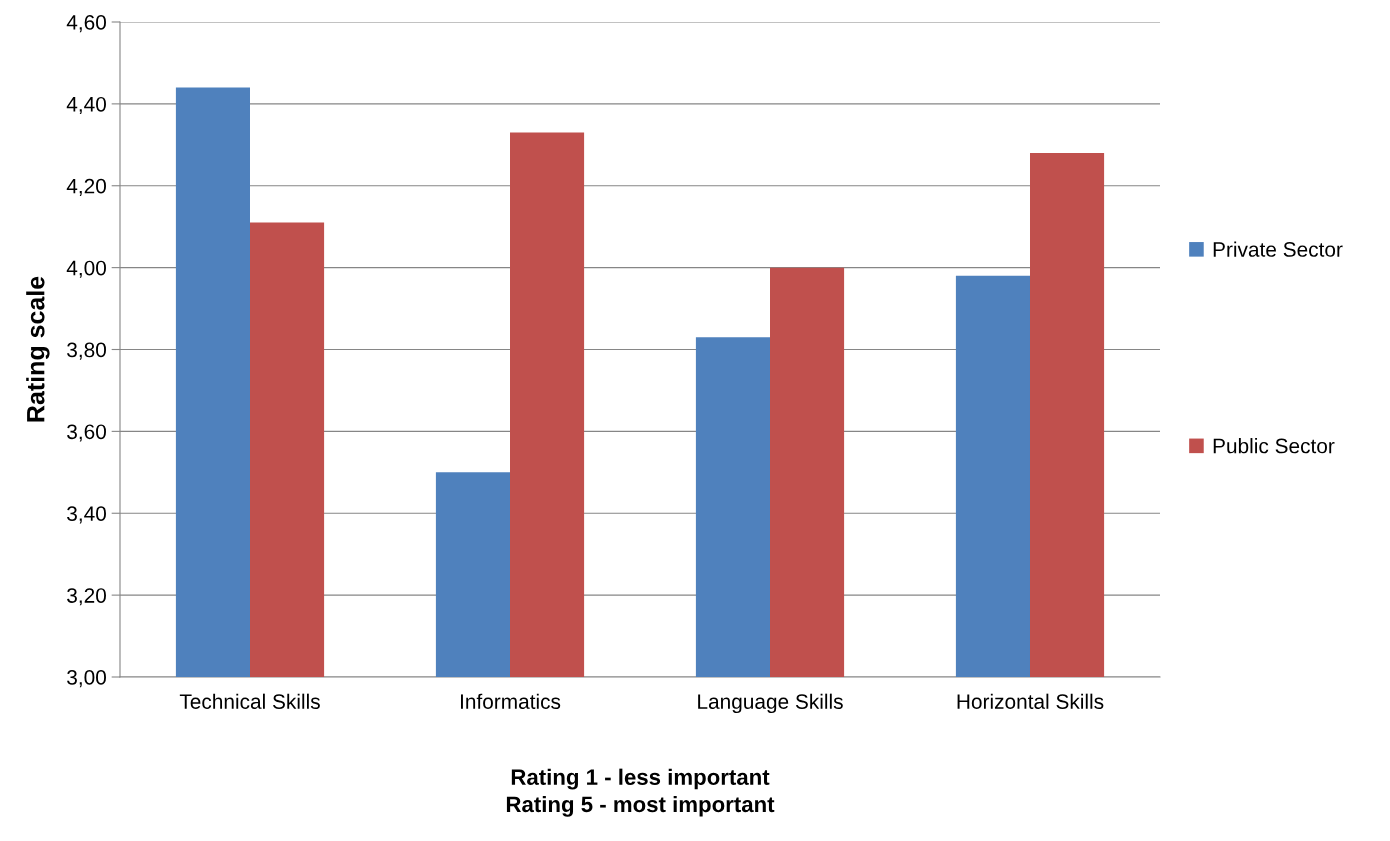 This screenshot has width=1390, height=841. Describe the element at coordinates (86, 597) in the screenshot. I see `y-tick-label: 3,20` at that location.